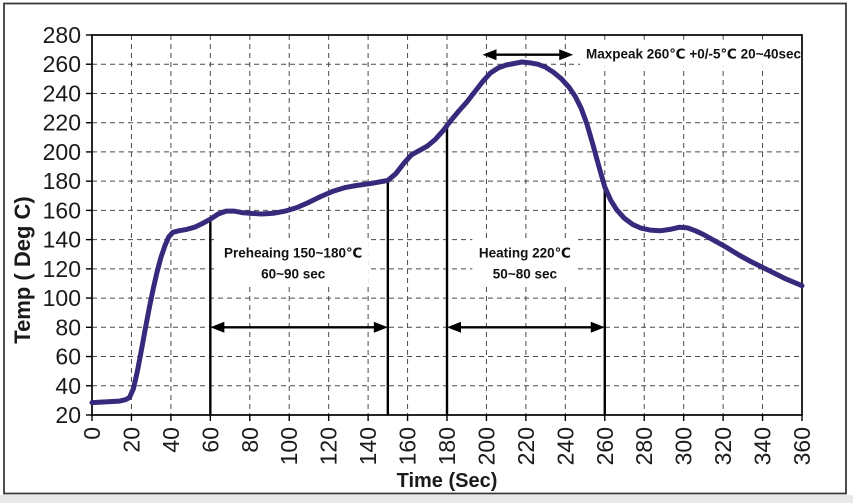  Describe the element at coordinates (380, 327) in the screenshot. I see `preheat-span-arrow-right-head` at that location.